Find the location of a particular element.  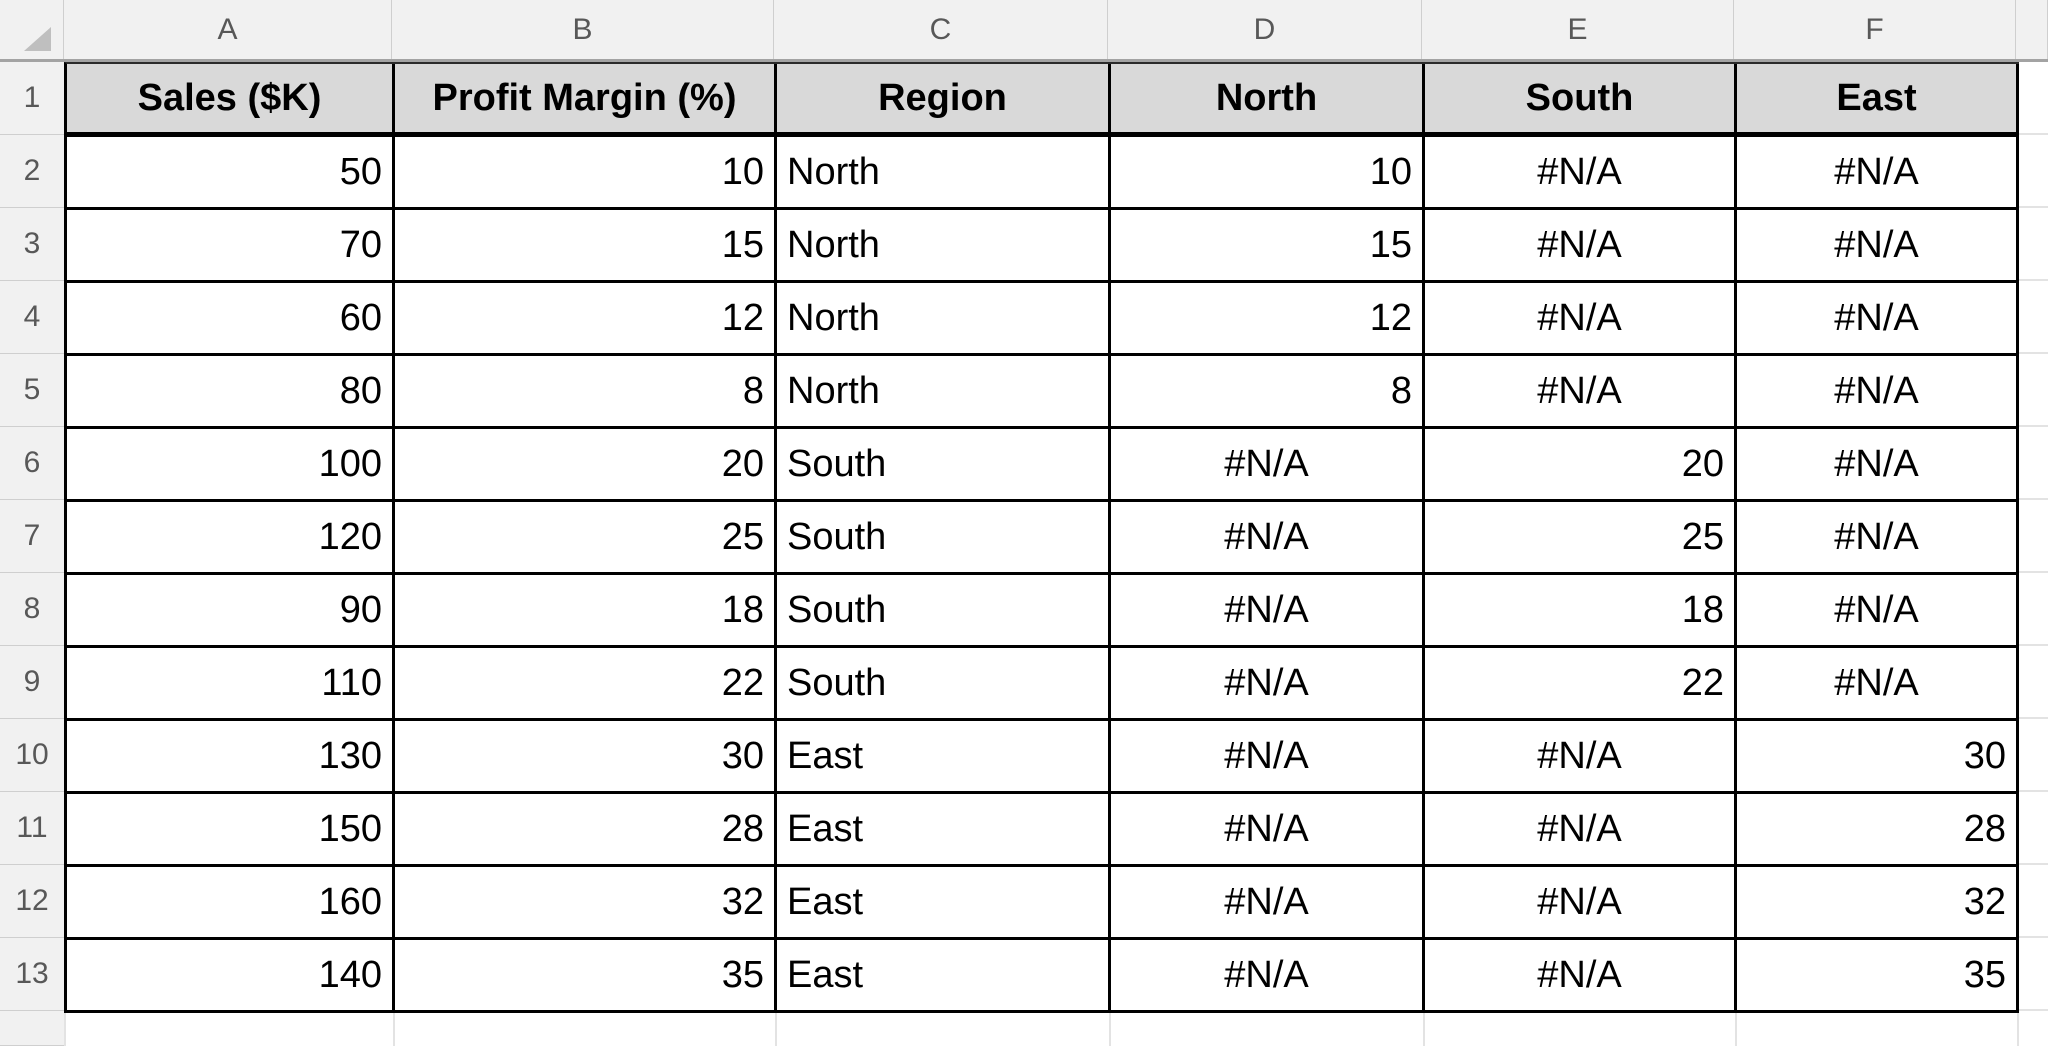

cell-C4: North is located at coordinates (944, 319).